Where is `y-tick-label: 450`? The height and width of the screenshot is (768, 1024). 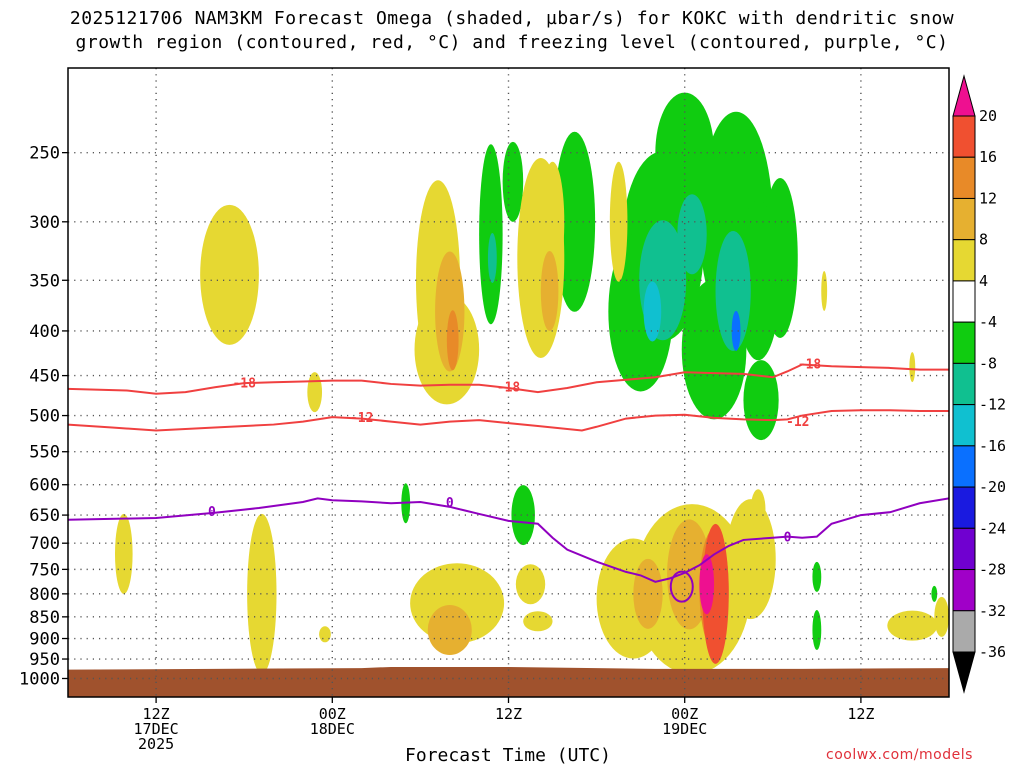
y-tick-label: 450 is located at coordinates (44, 377).